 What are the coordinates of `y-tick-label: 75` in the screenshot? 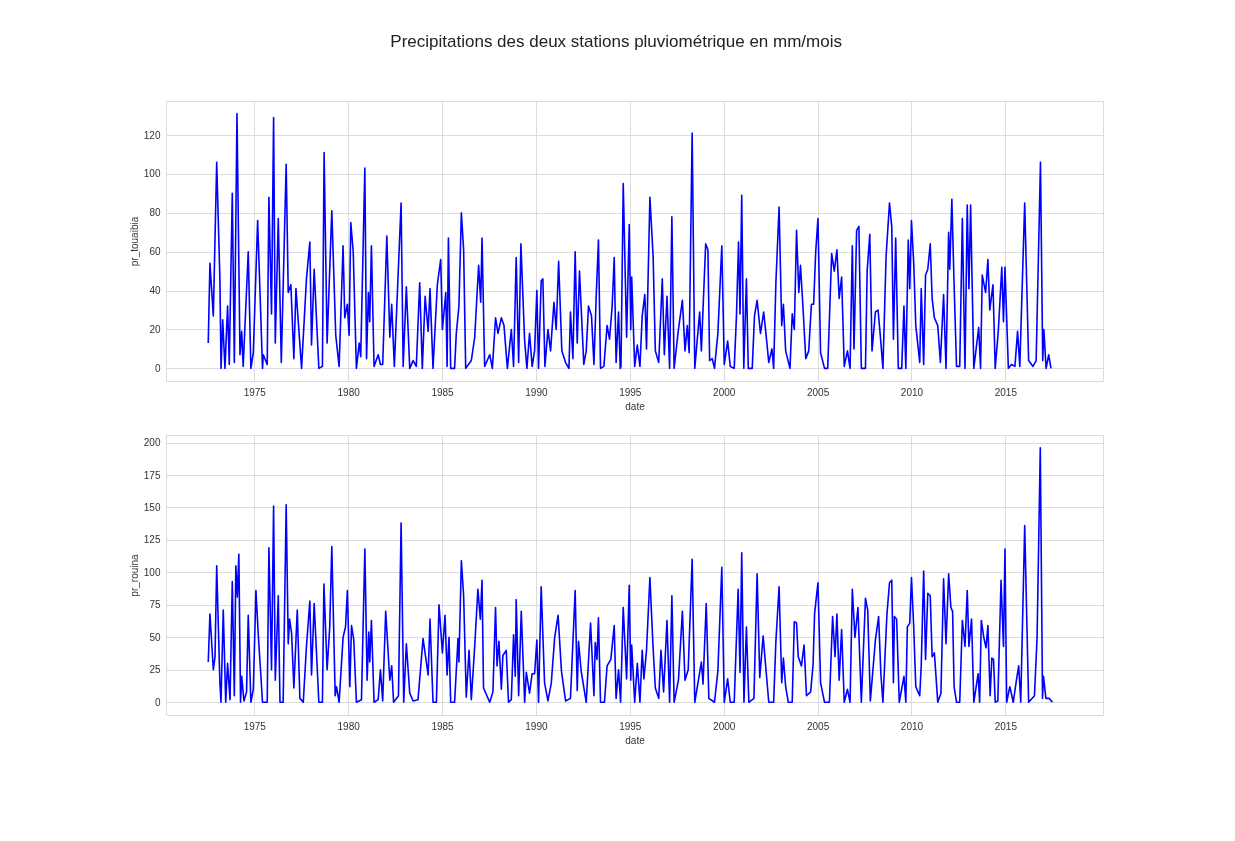 It's located at (155, 605).